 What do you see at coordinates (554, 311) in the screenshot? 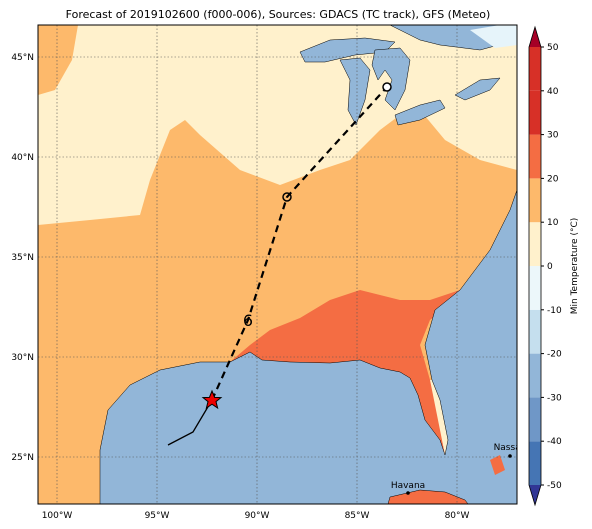
I see `colorbar-tick-label: -10` at bounding box center [554, 311].